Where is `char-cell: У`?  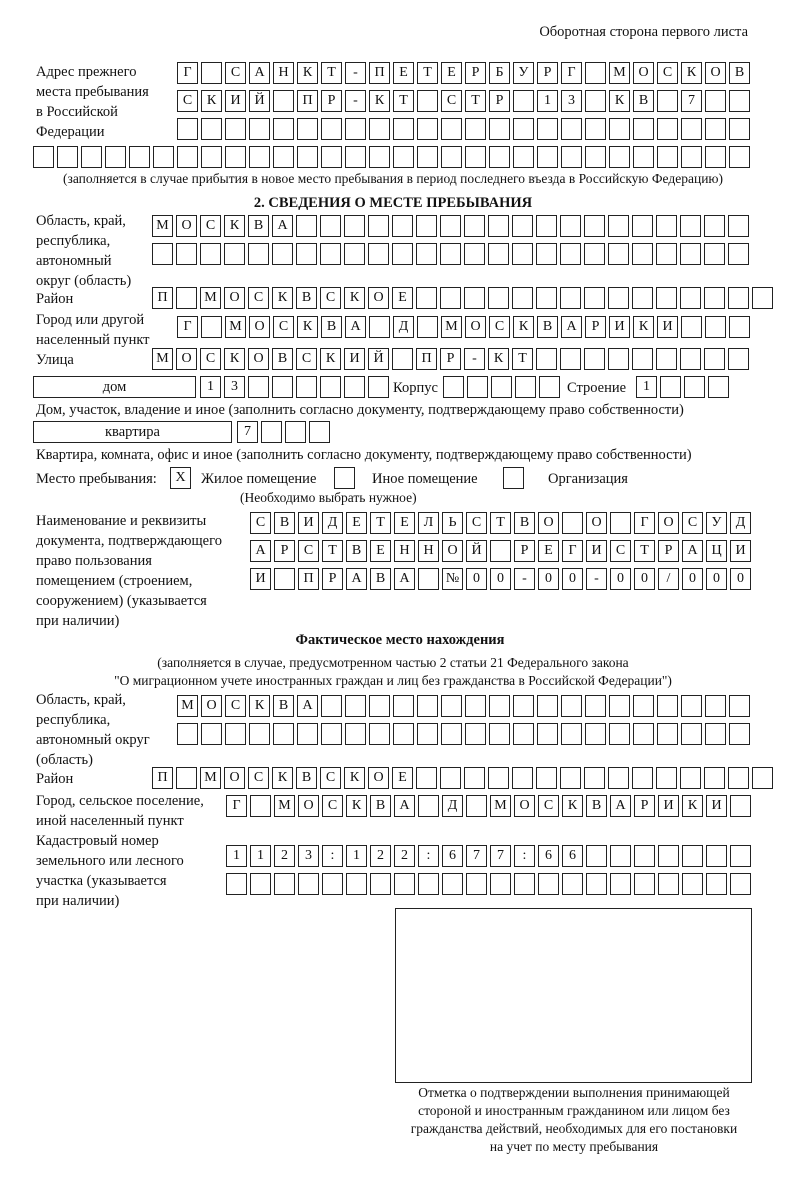
char-cell: У is located at coordinates (716, 523).